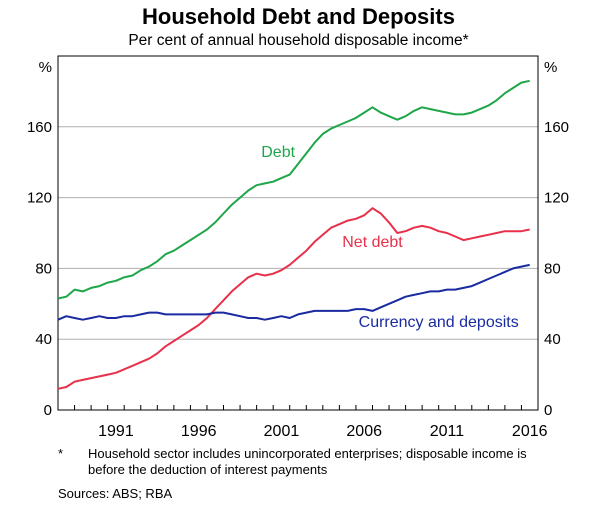 Image resolution: width=597 pixels, height=506 pixels. Describe the element at coordinates (115, 493) in the screenshot. I see `sources-note: Sources: ABS; RBA` at that location.